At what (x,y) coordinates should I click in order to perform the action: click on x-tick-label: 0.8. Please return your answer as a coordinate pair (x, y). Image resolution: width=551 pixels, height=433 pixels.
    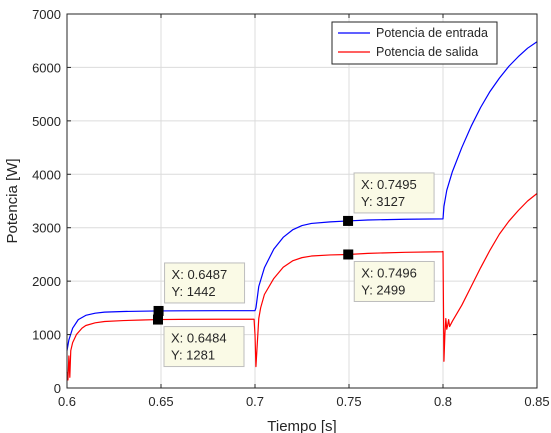
    Looking at the image, I should click on (443, 401).